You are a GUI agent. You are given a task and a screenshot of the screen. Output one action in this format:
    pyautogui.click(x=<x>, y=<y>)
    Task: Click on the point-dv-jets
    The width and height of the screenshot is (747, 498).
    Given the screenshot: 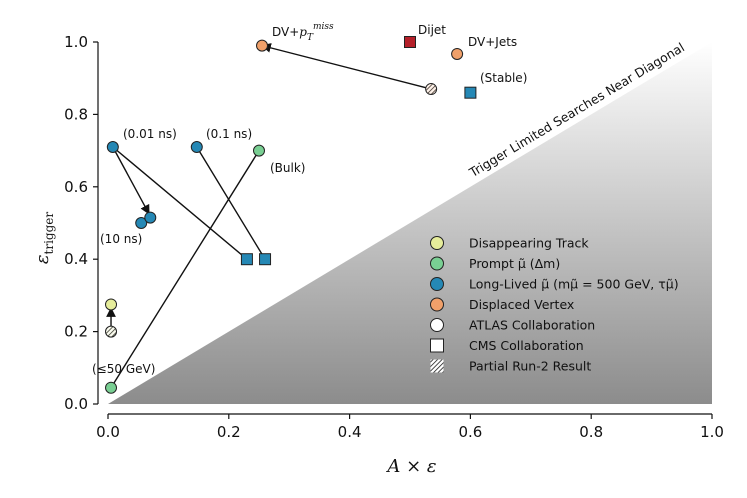 What is the action you would take?
    pyautogui.click(x=457, y=53)
    